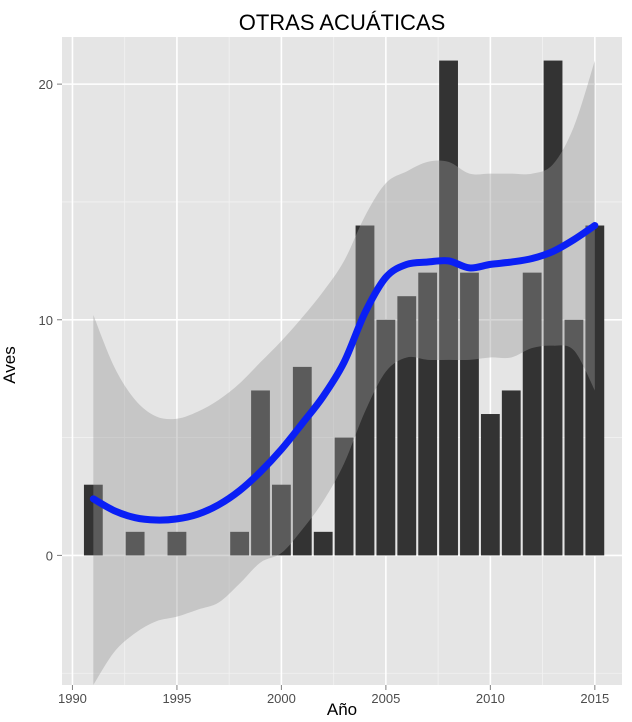  Describe the element at coordinates (240, 543) in the screenshot. I see `bar-1998` at that location.